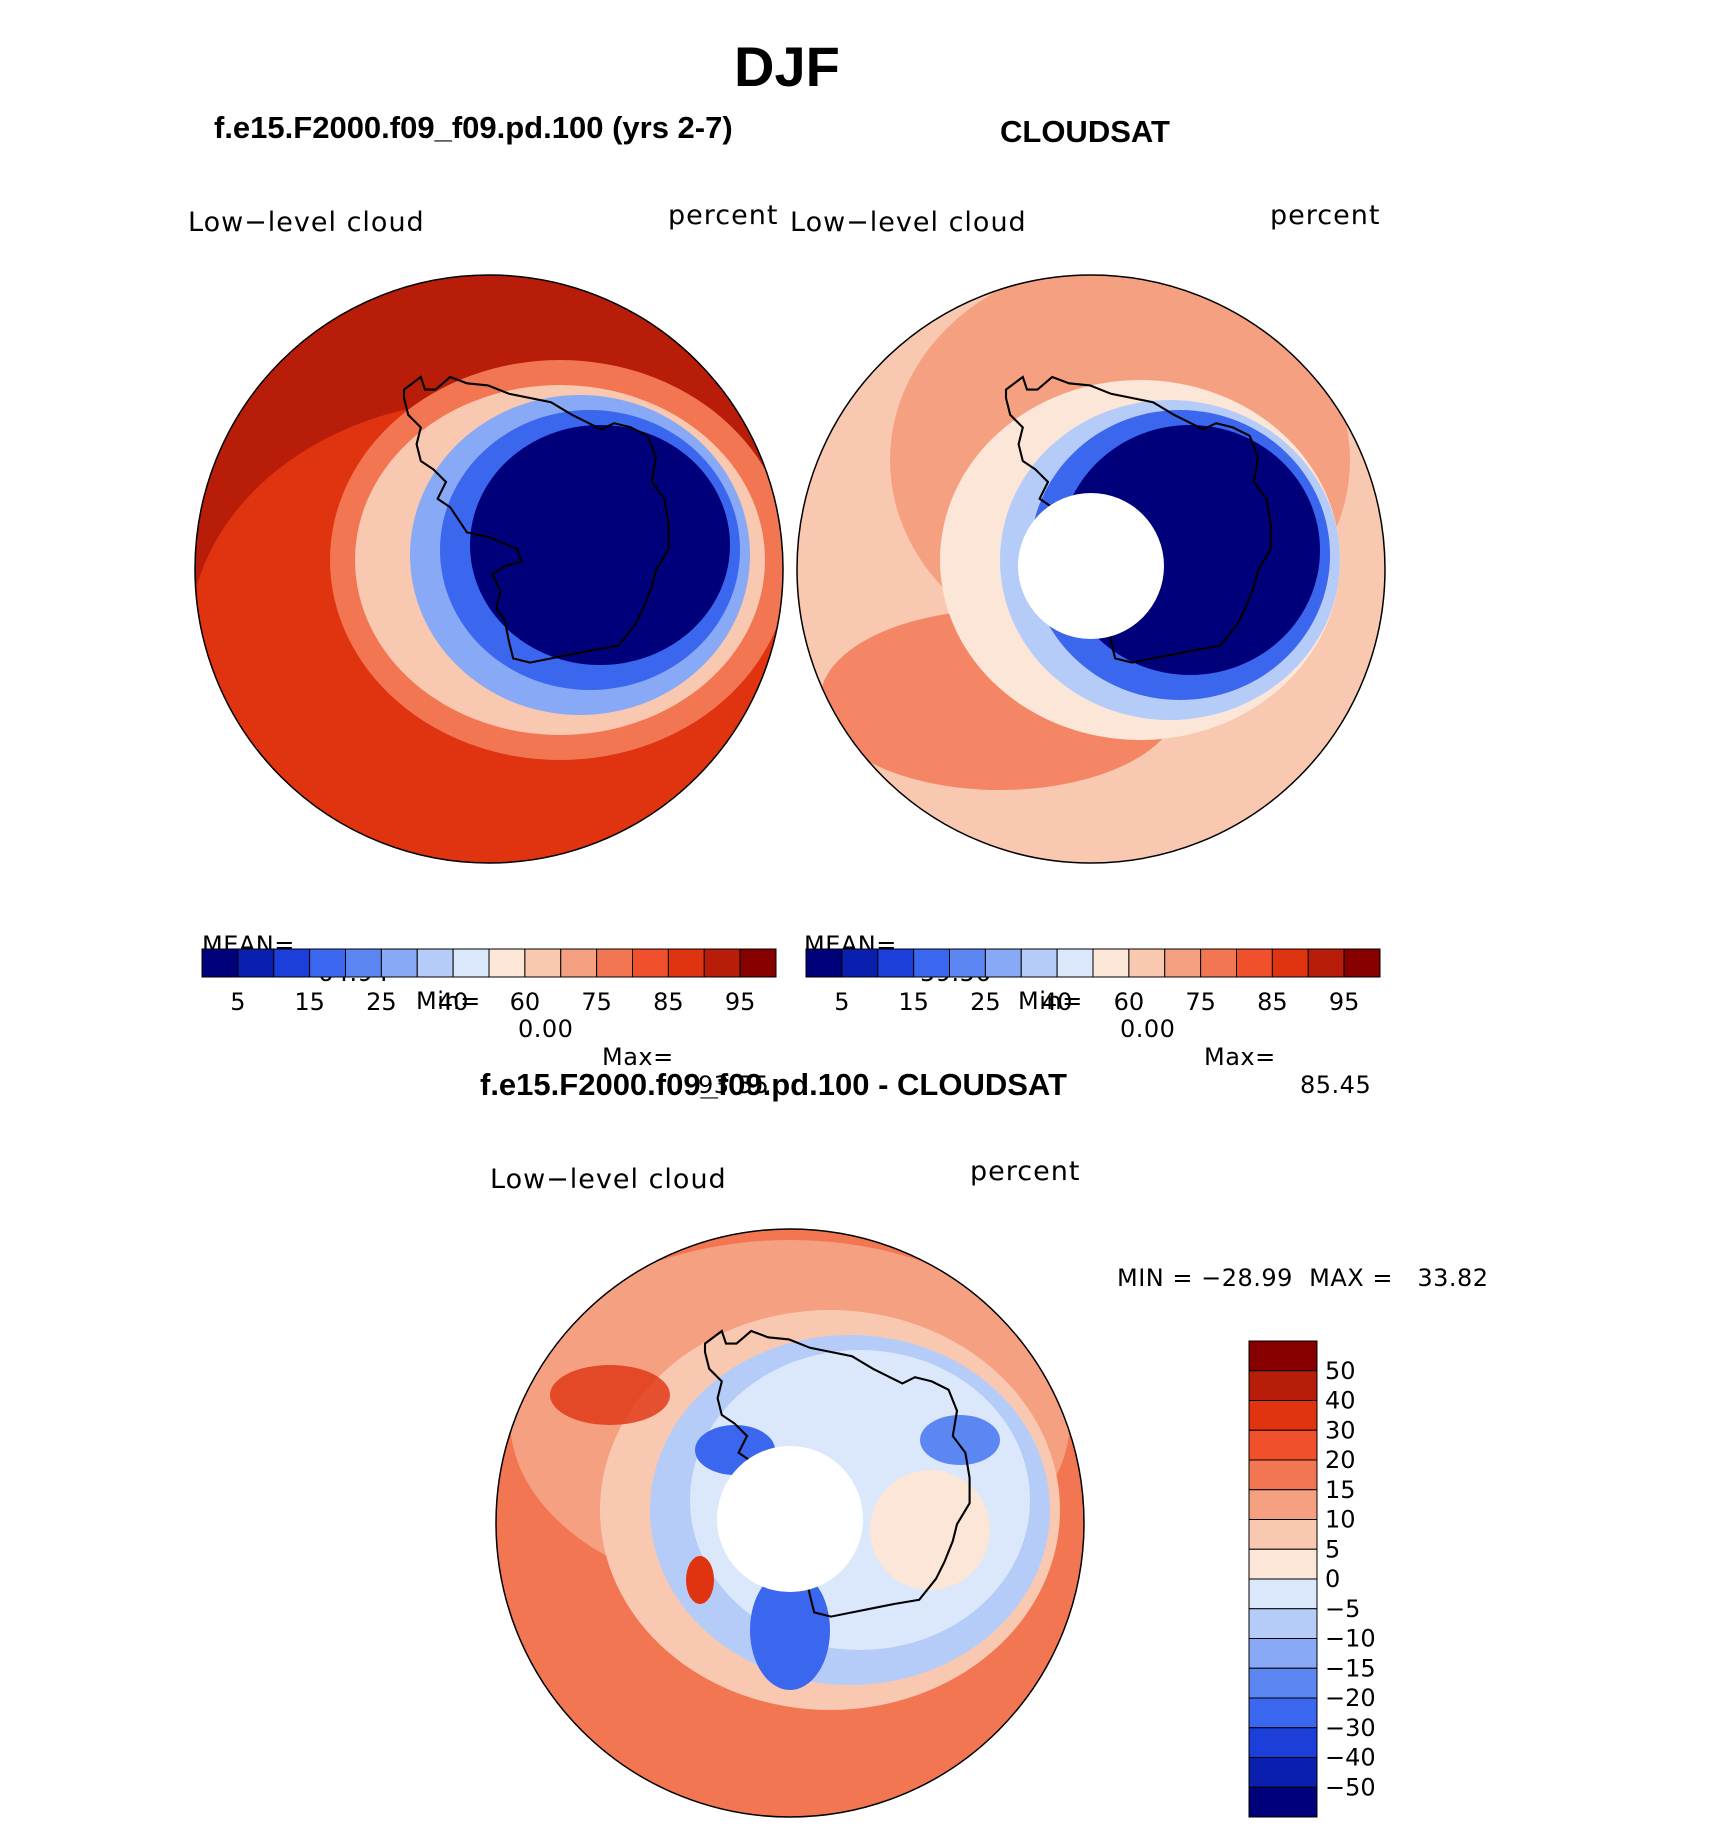 The width and height of the screenshot is (1710, 1839). I want to click on colorbar-tick-label: −30, so click(1350, 1728).